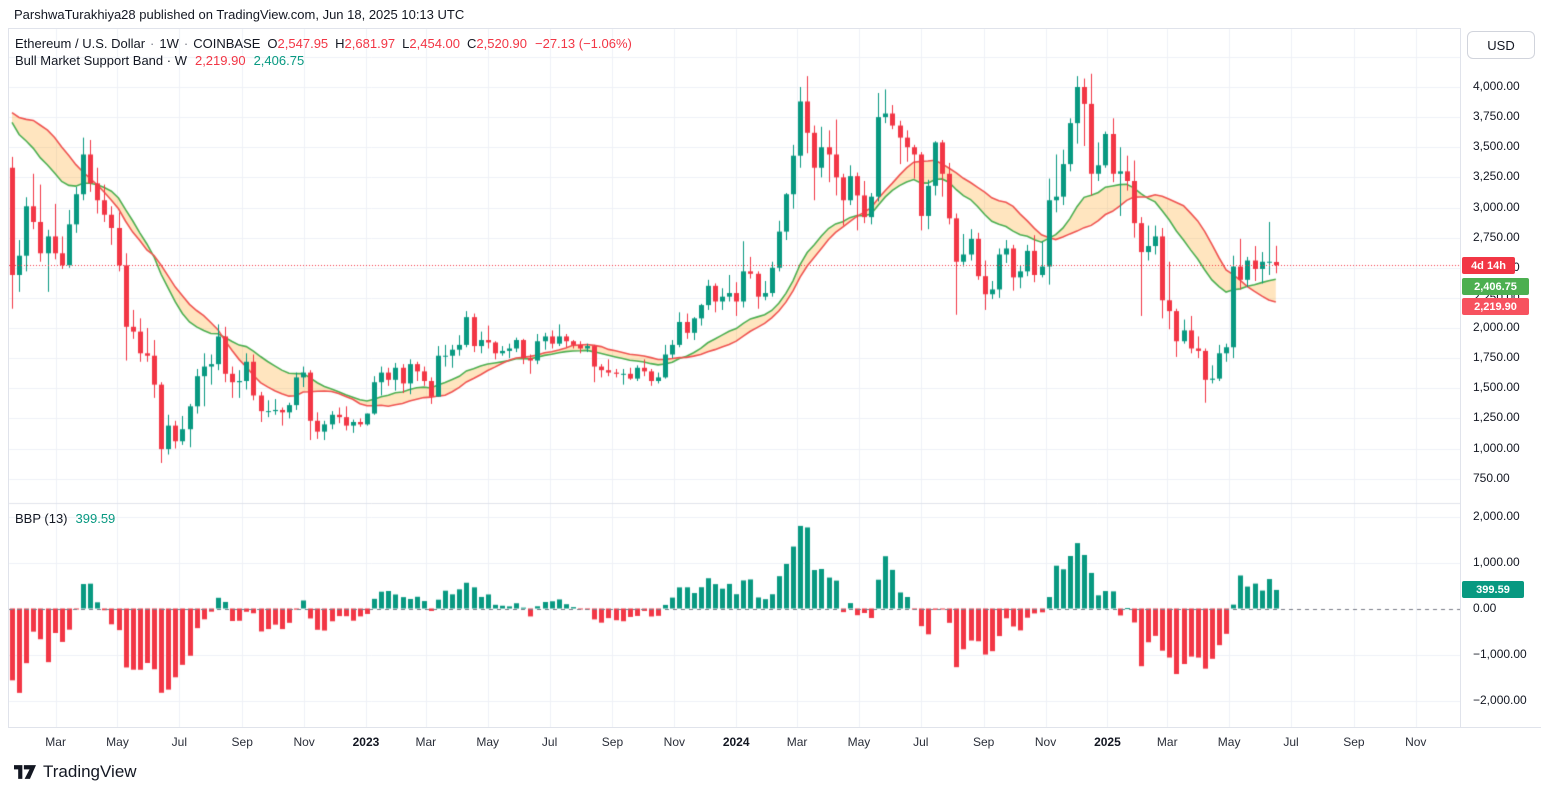 This screenshot has height=789, width=1549. I want to click on band-title: Bull Market Support Band · W, so click(101, 60).